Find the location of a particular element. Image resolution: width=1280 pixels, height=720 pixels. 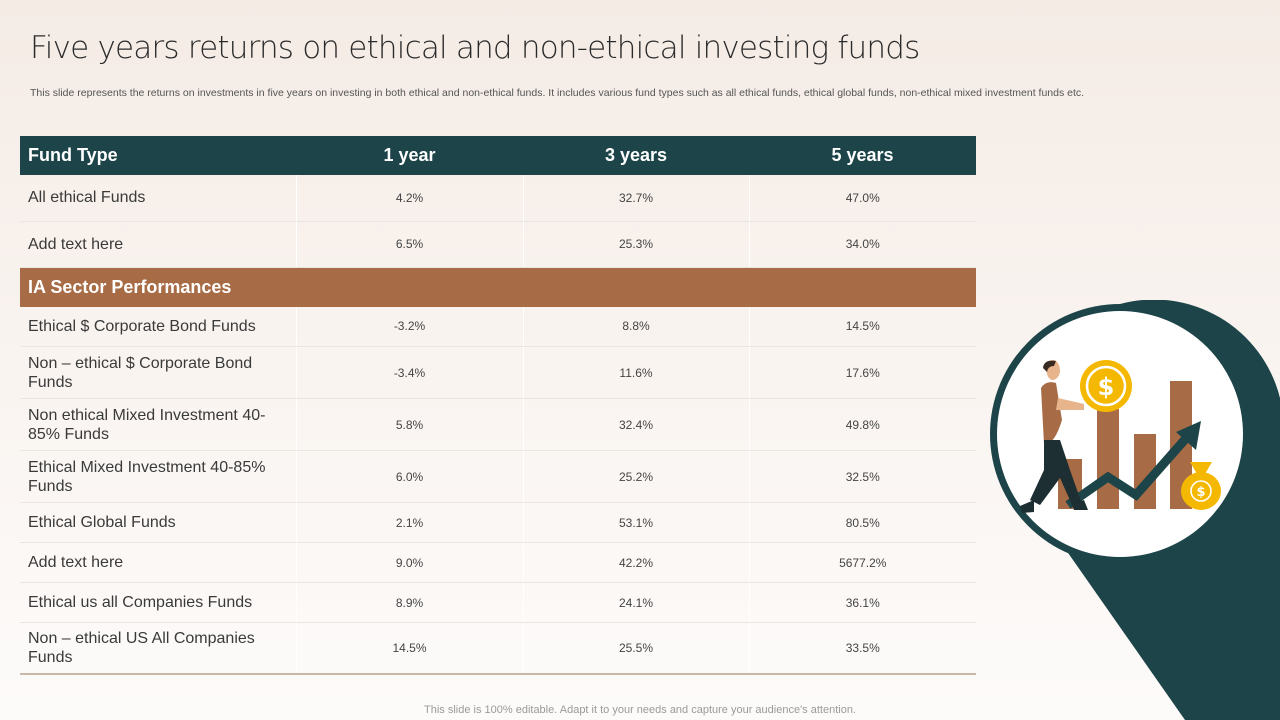

return-3-years: 32.4% is located at coordinates (635, 424).